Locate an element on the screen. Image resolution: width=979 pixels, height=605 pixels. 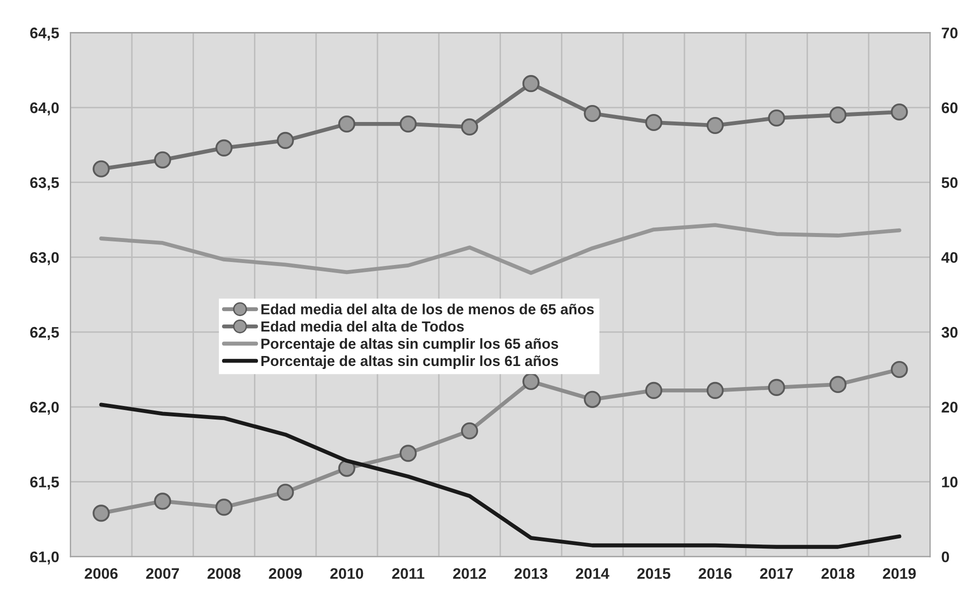
y2-tick-label: 50 is located at coordinates (950, 182).